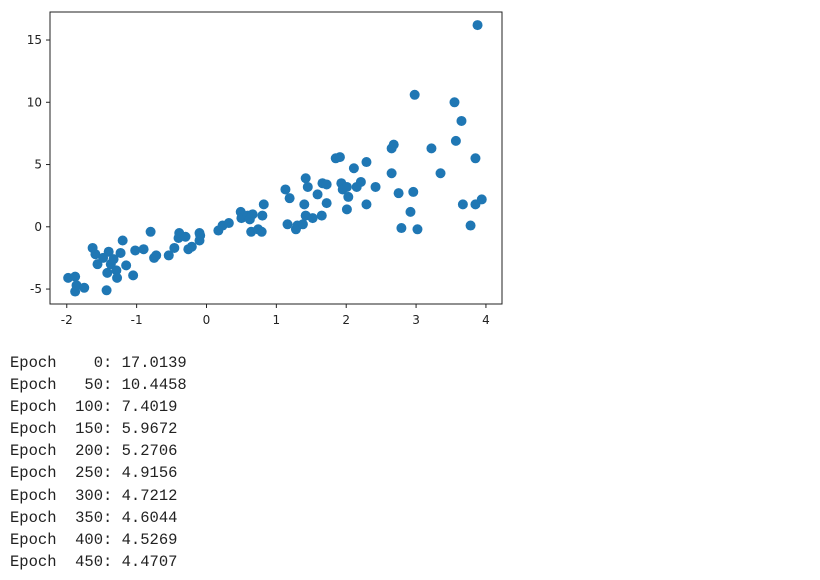  What do you see at coordinates (137, 320) in the screenshot?
I see `x-tick-label: -1` at bounding box center [137, 320].